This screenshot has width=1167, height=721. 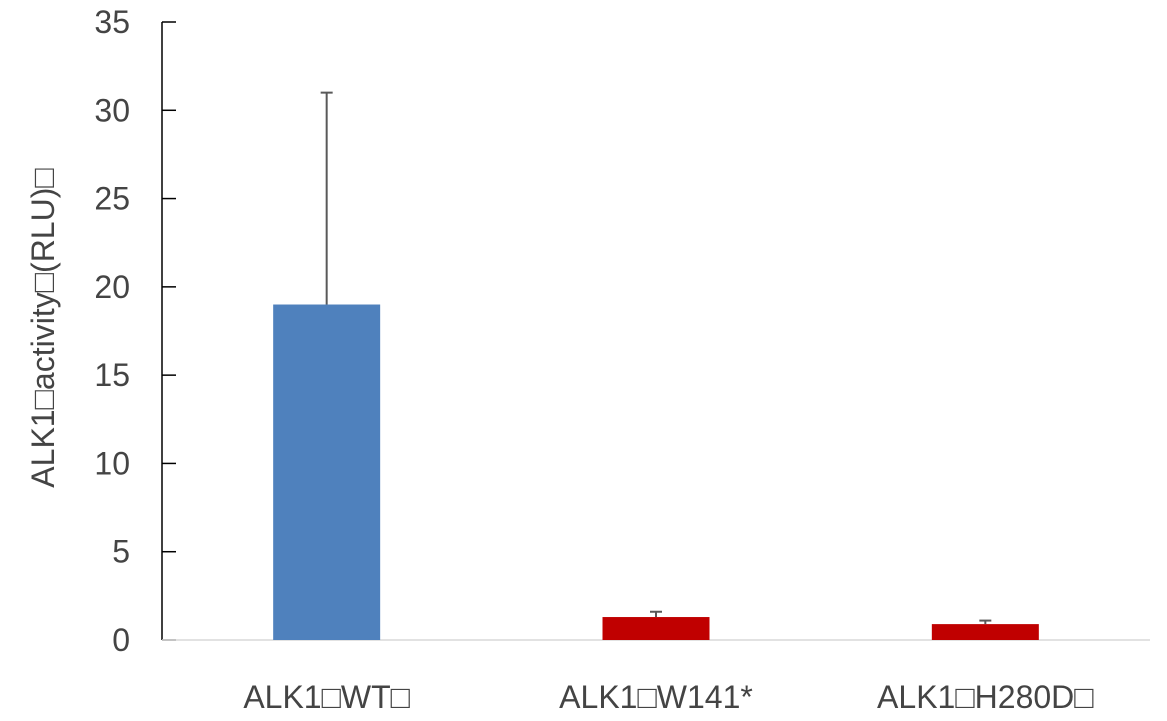 I want to click on y-tick-label: 5, so click(x=121, y=552).